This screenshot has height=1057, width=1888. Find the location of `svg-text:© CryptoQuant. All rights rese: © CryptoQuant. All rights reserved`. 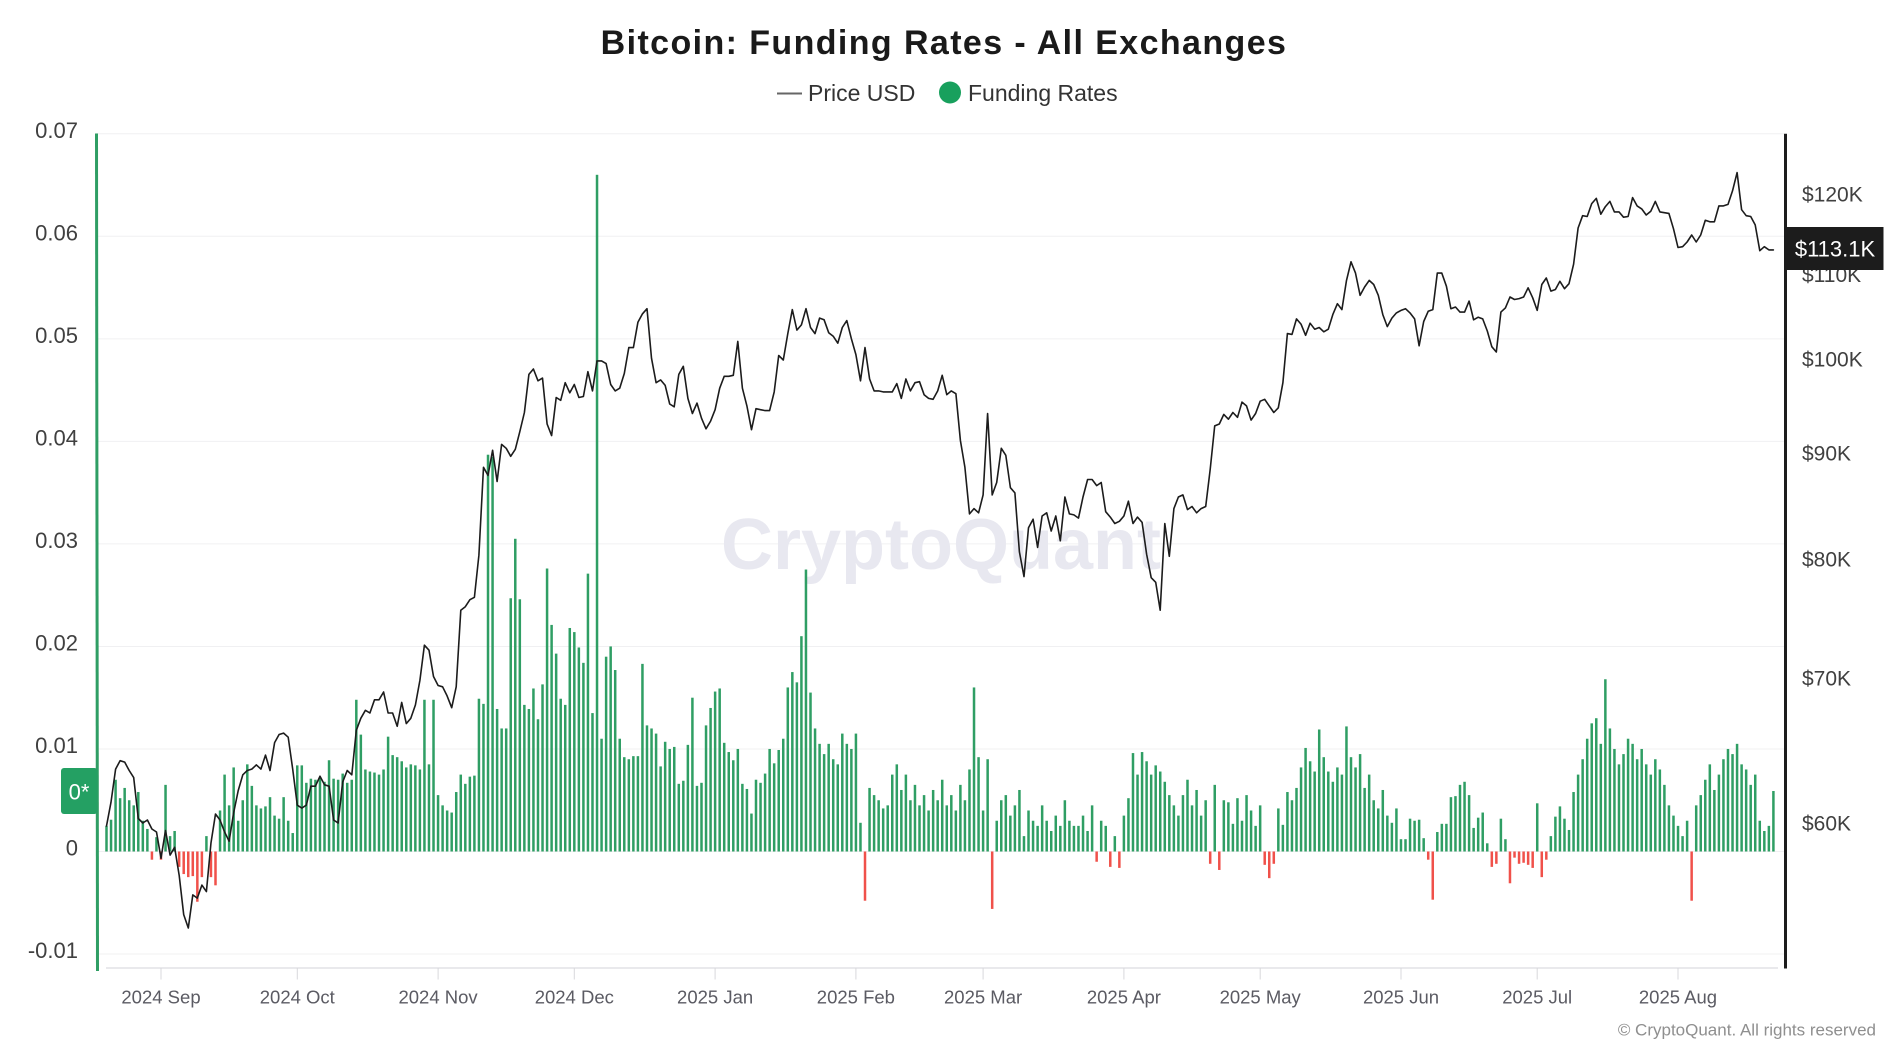

svg-text:© CryptoQuant. All rights rese: © CryptoQuant. All rights reserved is located at coordinates (1747, 1030).